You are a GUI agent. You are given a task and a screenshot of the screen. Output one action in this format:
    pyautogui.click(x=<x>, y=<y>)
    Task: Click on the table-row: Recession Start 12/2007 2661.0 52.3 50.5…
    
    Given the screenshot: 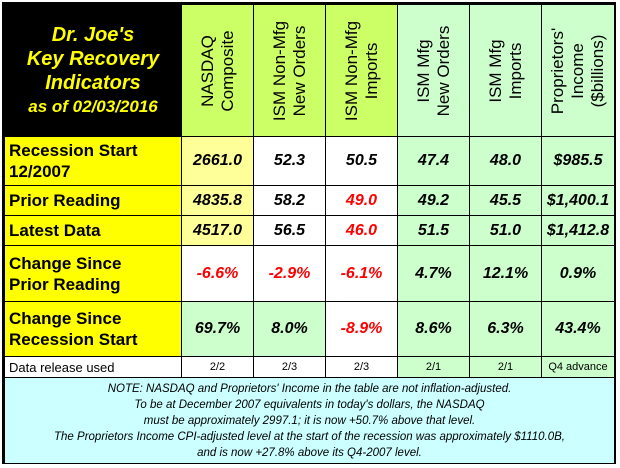 What is the action you would take?
    pyautogui.click(x=309, y=161)
    